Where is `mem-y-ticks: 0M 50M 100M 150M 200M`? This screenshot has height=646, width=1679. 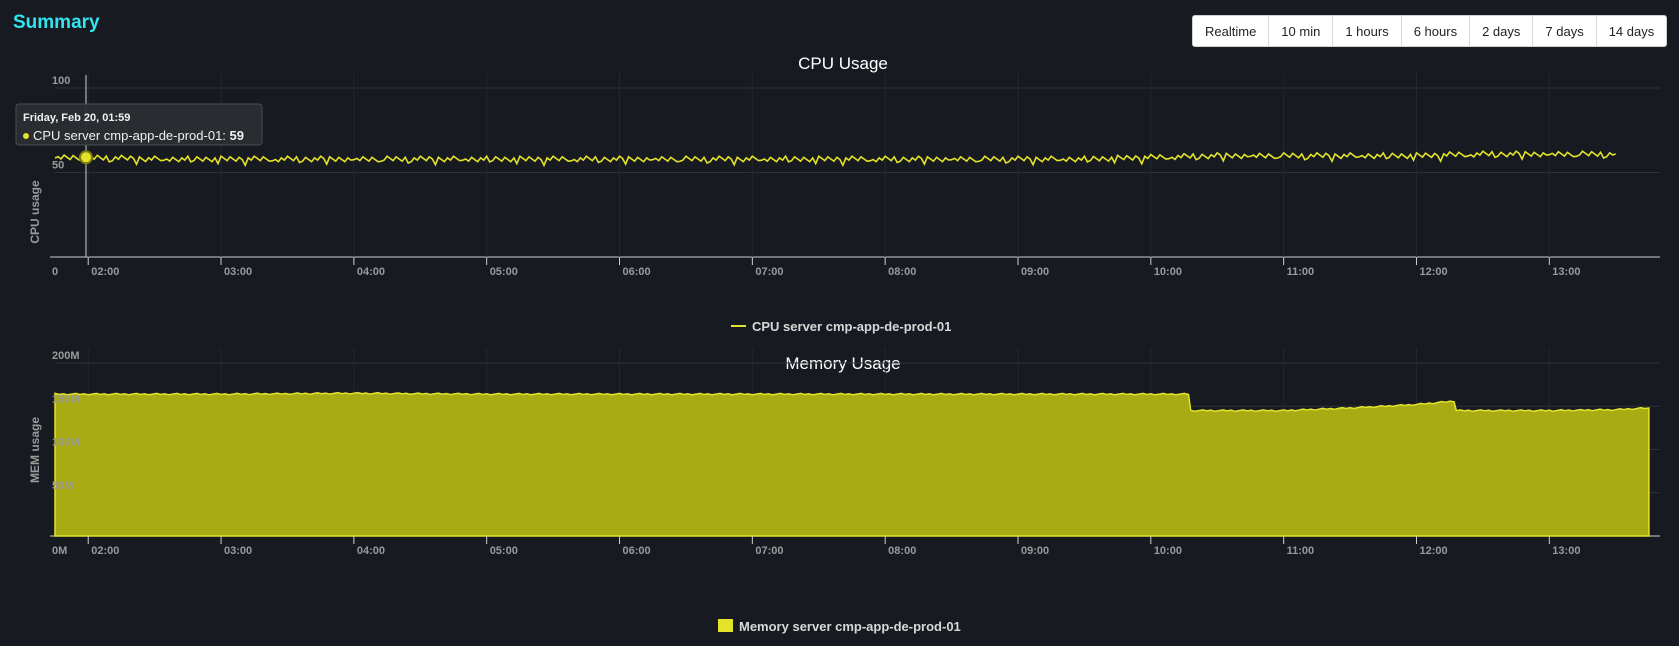
mem-y-ticks: 0M 50M 100M 150M 200M is located at coordinates (66, 453).